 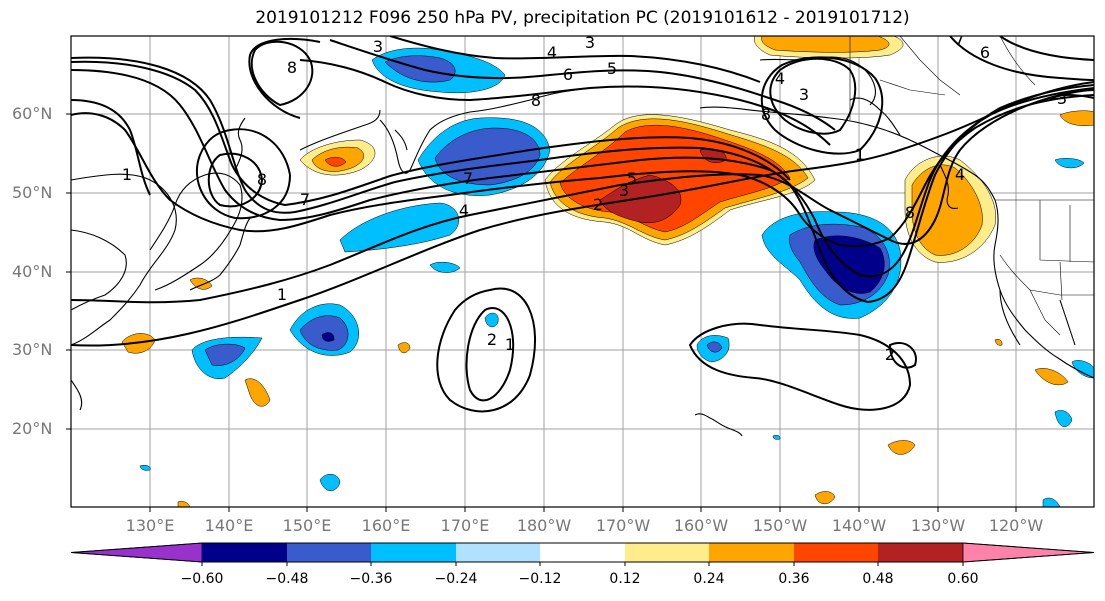 What do you see at coordinates (32, 192) in the screenshot?
I see `lat-label-50n: 50°N` at bounding box center [32, 192].